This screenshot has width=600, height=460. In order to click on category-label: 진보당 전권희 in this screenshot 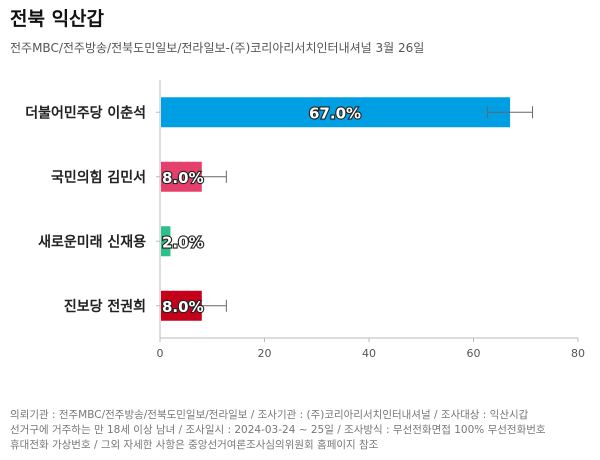, I will do `click(105, 306)`.